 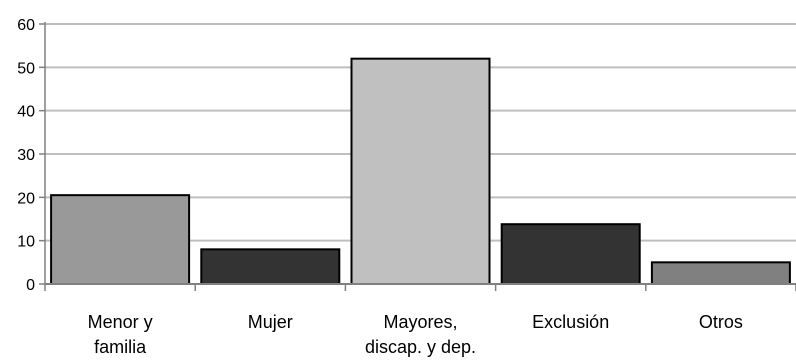 I want to click on y-tick-label: 10, so click(x=26, y=242).